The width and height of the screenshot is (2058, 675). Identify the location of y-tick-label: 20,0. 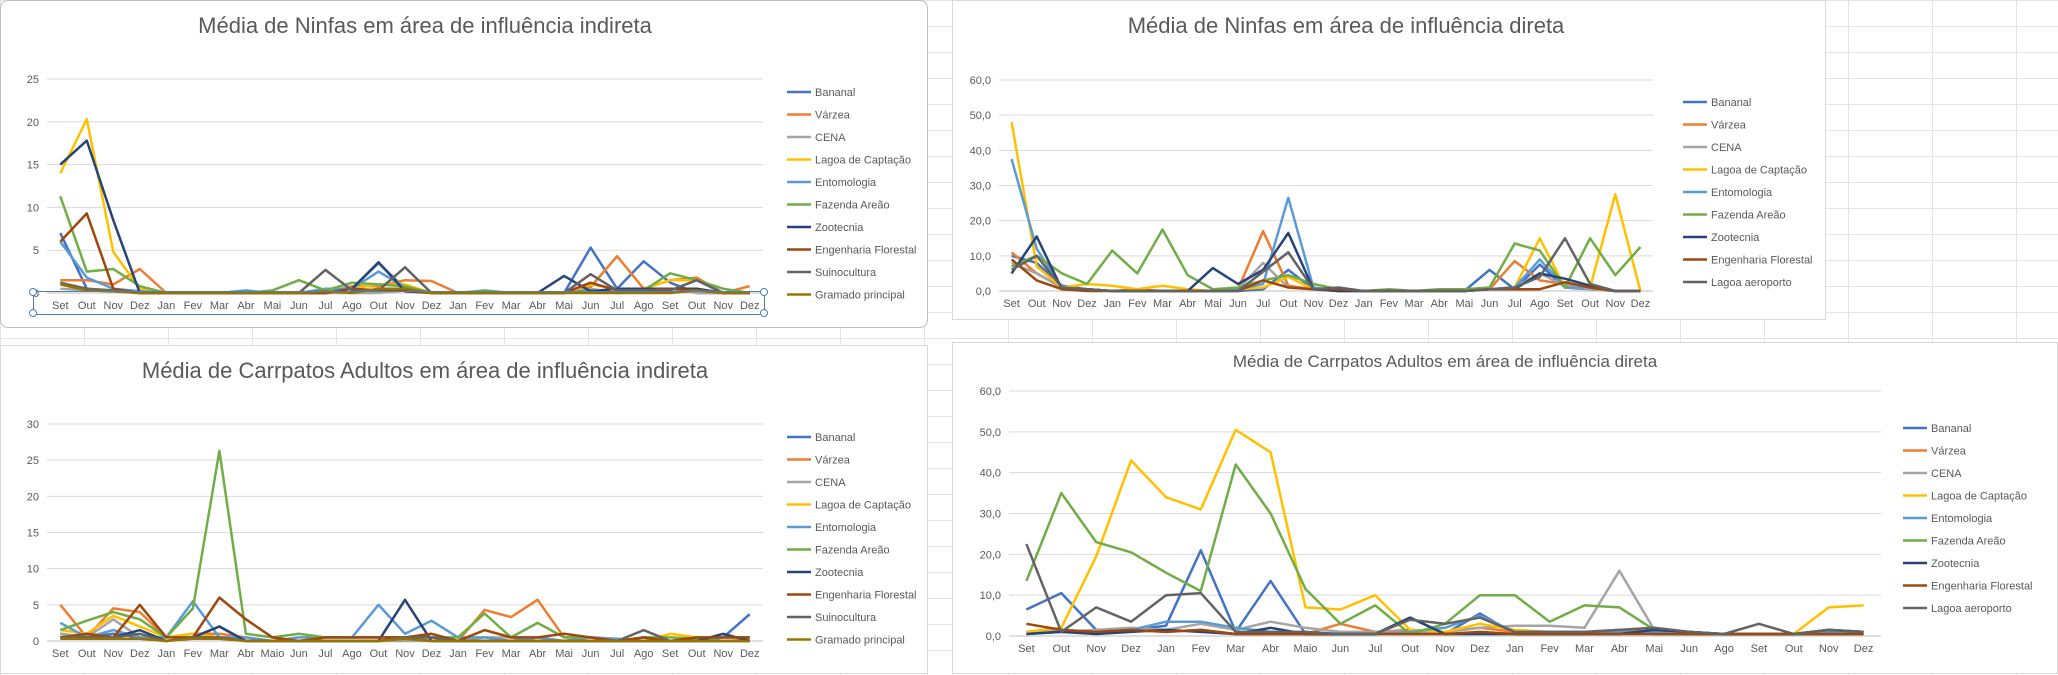
(980, 222).